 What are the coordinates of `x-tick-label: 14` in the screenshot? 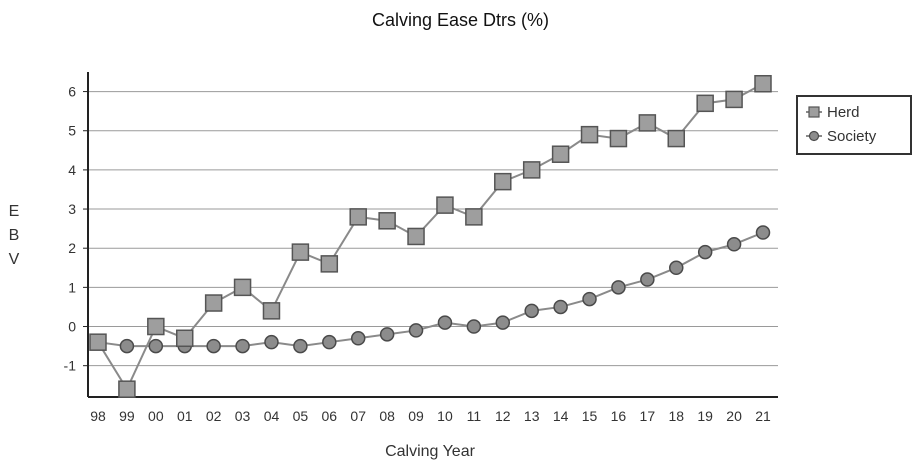 It's located at (561, 416).